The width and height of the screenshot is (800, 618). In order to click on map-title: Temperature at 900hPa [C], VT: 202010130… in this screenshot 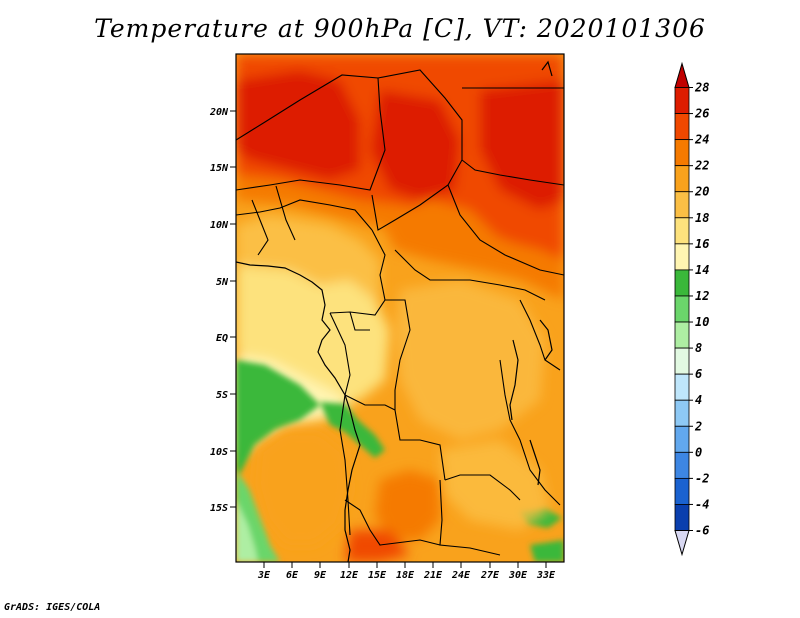, I will do `click(400, 28)`.